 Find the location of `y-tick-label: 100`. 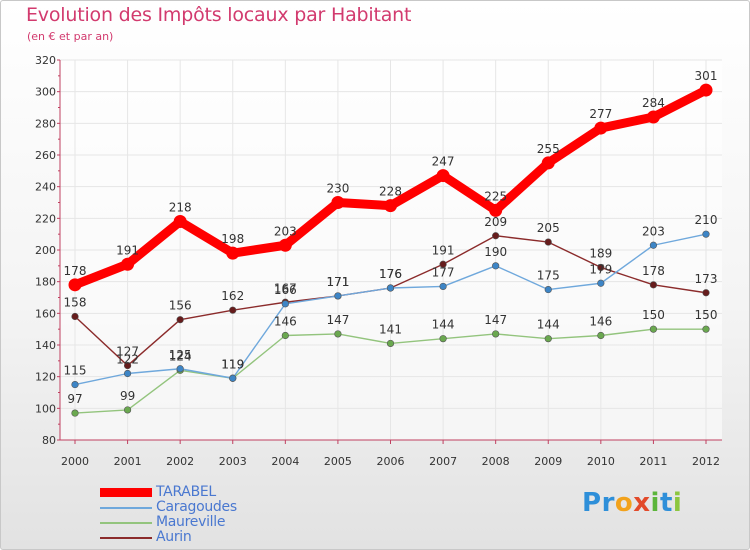

y-tick-label: 100 is located at coordinates (45, 408).